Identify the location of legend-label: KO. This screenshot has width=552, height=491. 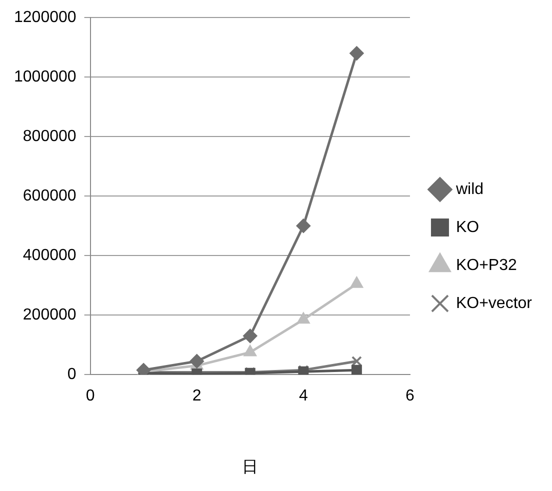
(468, 227).